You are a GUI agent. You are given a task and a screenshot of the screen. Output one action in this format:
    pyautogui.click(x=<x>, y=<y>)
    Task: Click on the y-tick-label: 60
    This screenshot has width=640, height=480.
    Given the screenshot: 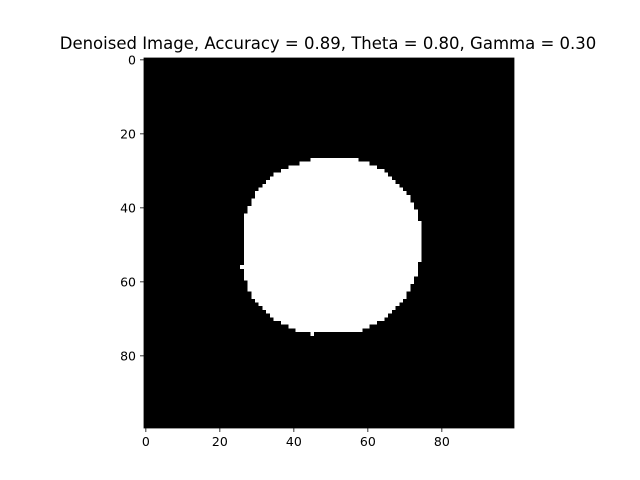 What is the action you would take?
    pyautogui.click(x=128, y=281)
    